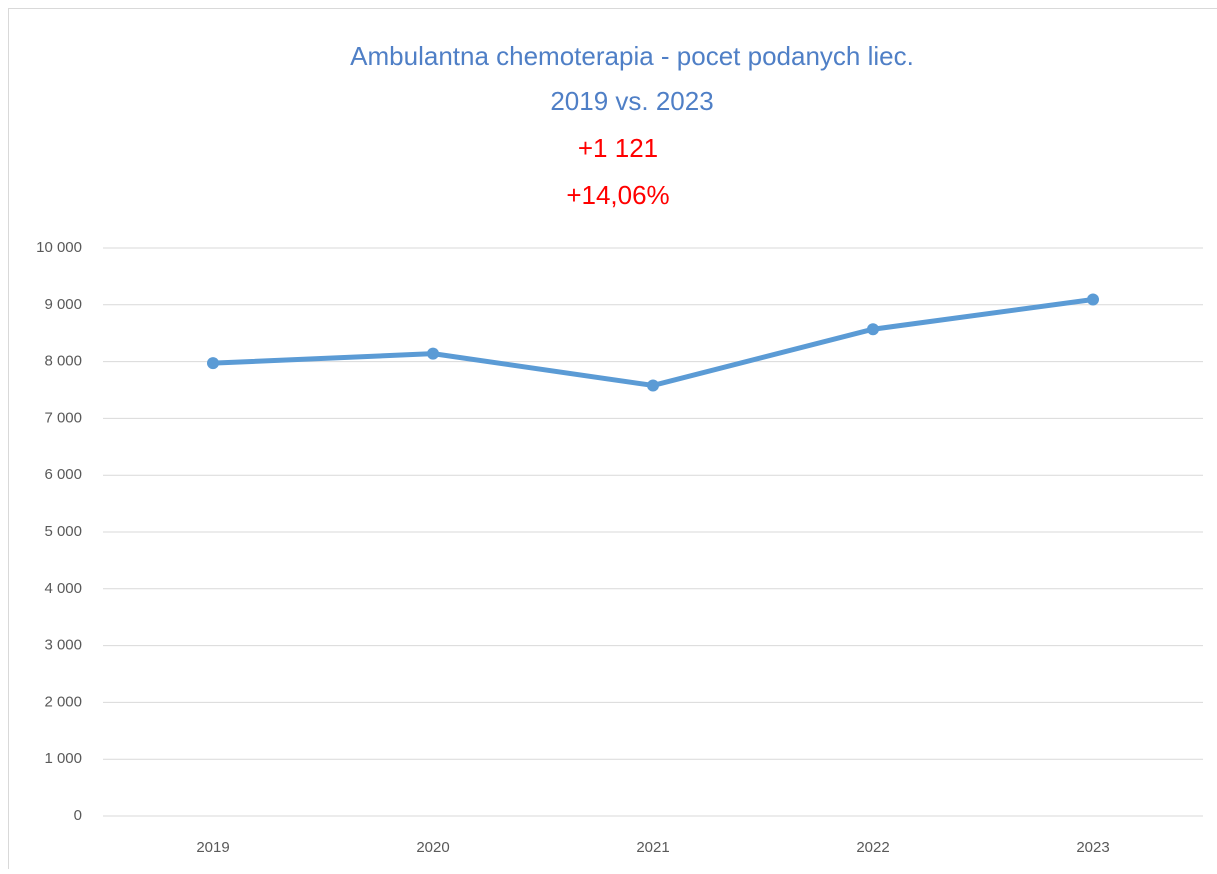 This screenshot has height=874, width=1217. Describe the element at coordinates (63, 417) in the screenshot. I see `y-tick-label: 7 000` at that location.